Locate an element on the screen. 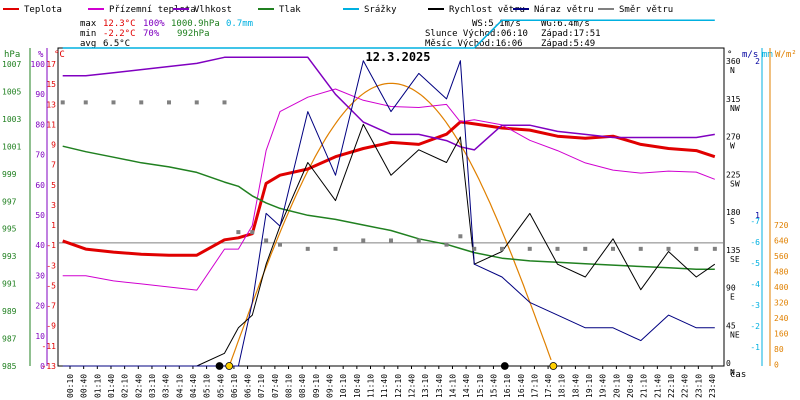 This screenshot has width=800, height=400. hpa-axis-tick: 1003 is located at coordinates (11, 119).